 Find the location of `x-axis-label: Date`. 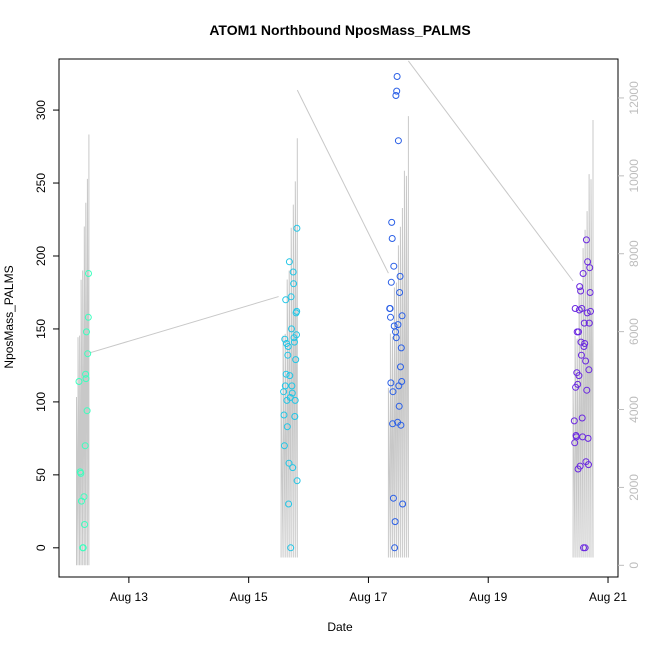

x-axis-label: Date is located at coordinates (340, 627).